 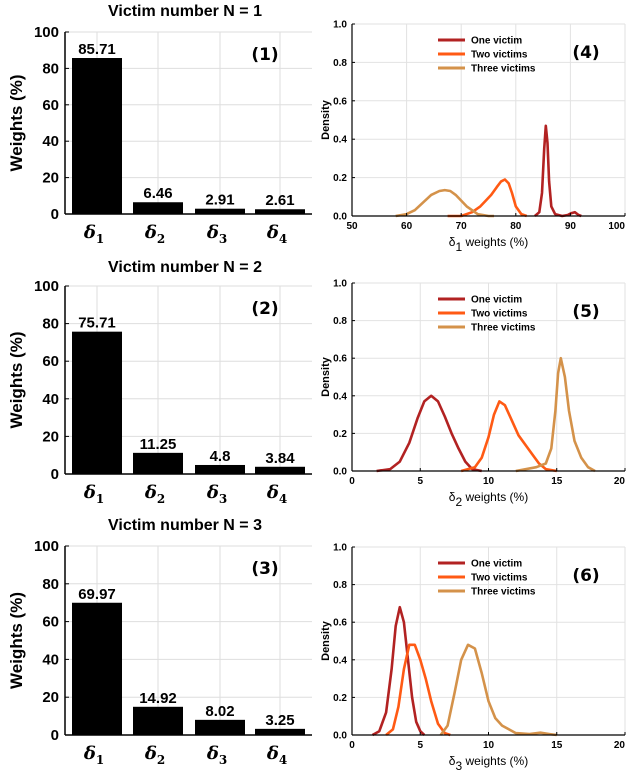 What do you see at coordinates (219, 200) in the screenshot?
I see `bar-value-label: 2.91` at bounding box center [219, 200].